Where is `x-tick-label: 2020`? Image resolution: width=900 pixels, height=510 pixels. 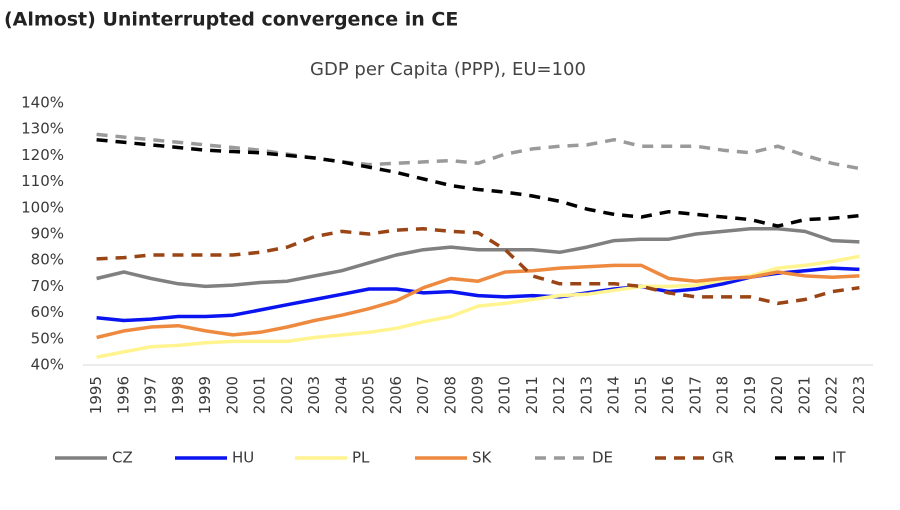
x-tick-label: 2020 is located at coordinates (777, 395).